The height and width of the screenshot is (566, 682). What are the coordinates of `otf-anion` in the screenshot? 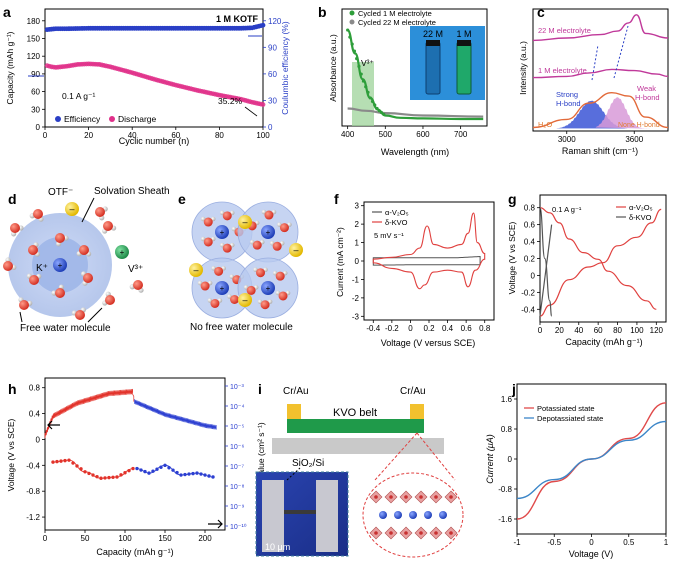 It's located at (296, 250).